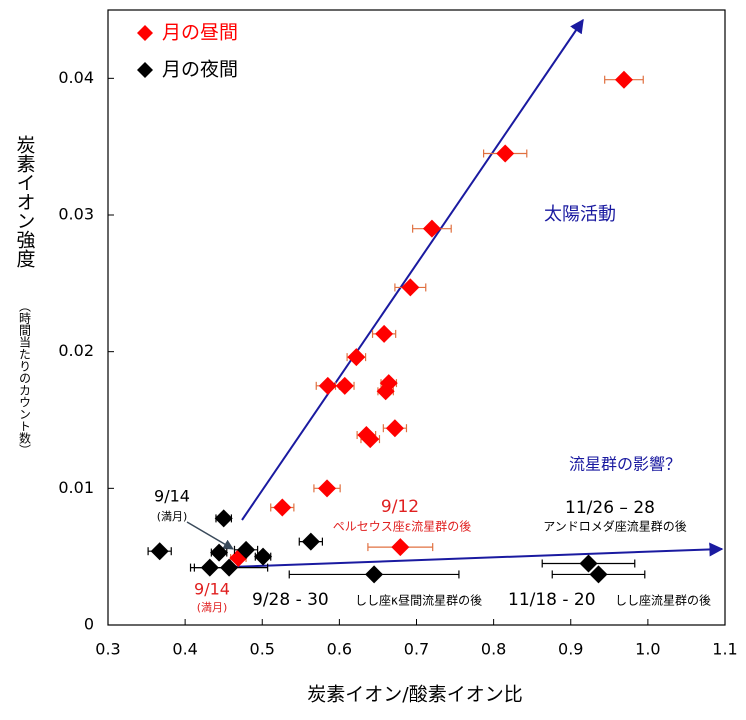  I want to click on y-tick-label: 0, so click(89, 624).